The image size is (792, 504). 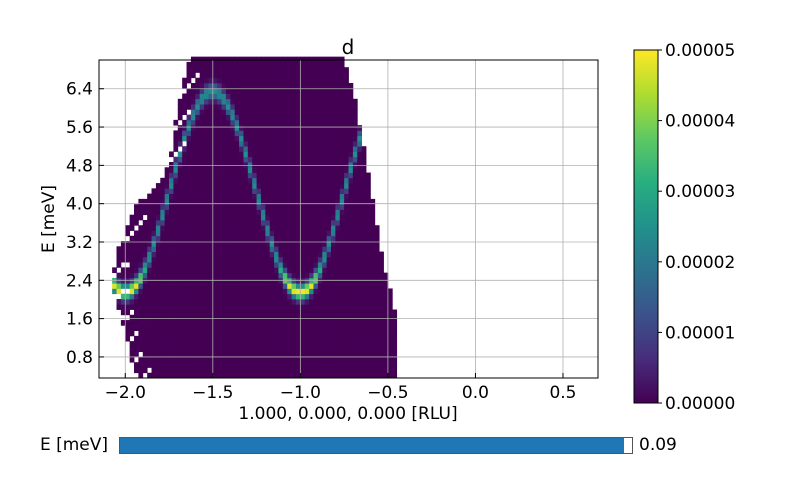 I want to click on slider-track, so click(x=376, y=445).